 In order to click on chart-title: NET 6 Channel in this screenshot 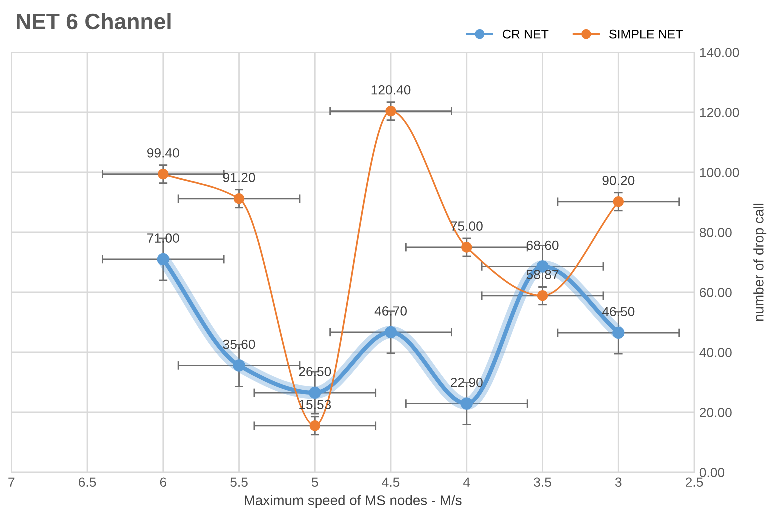, I will do `click(94, 21)`.